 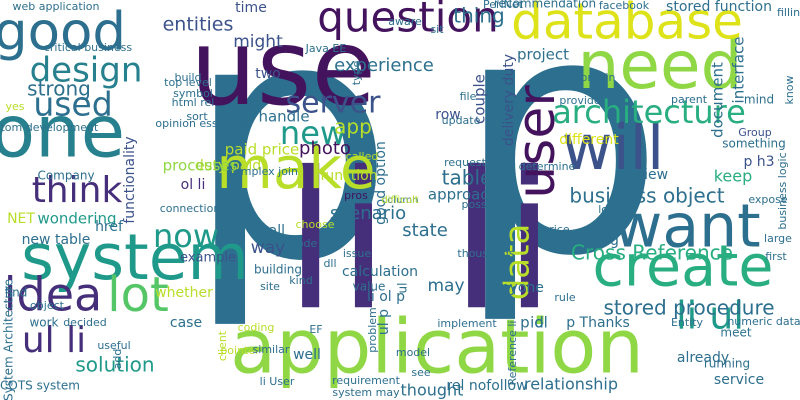 What do you see at coordinates (65, 176) in the screenshot?
I see `word-company: Company` at bounding box center [65, 176].